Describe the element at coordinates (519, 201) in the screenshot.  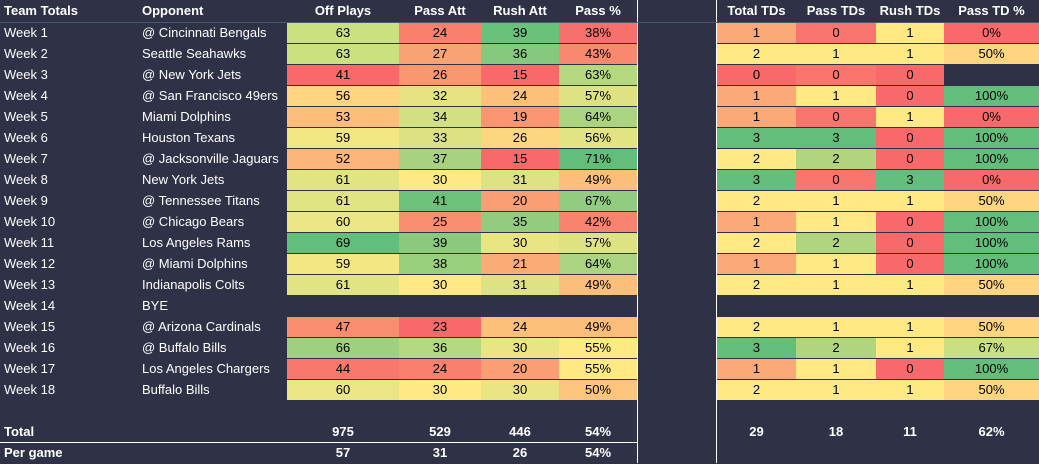
I see `table-row: Week 9 @ Tennessee Titans 61 41 20 67% 2 1 1 50%` at that location.